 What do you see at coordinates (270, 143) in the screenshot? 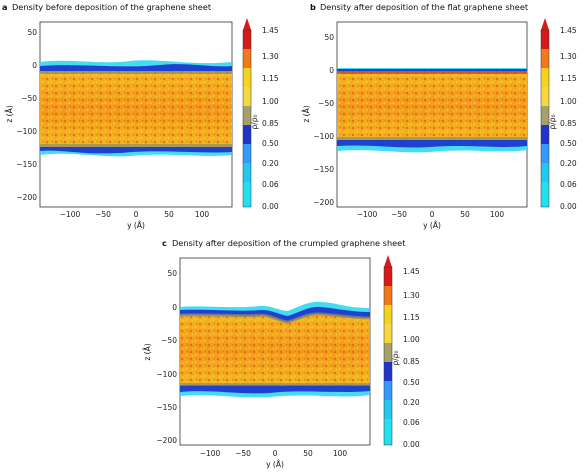
I see `panel-a-colorbar-tick: 0.50` at bounding box center [270, 143].